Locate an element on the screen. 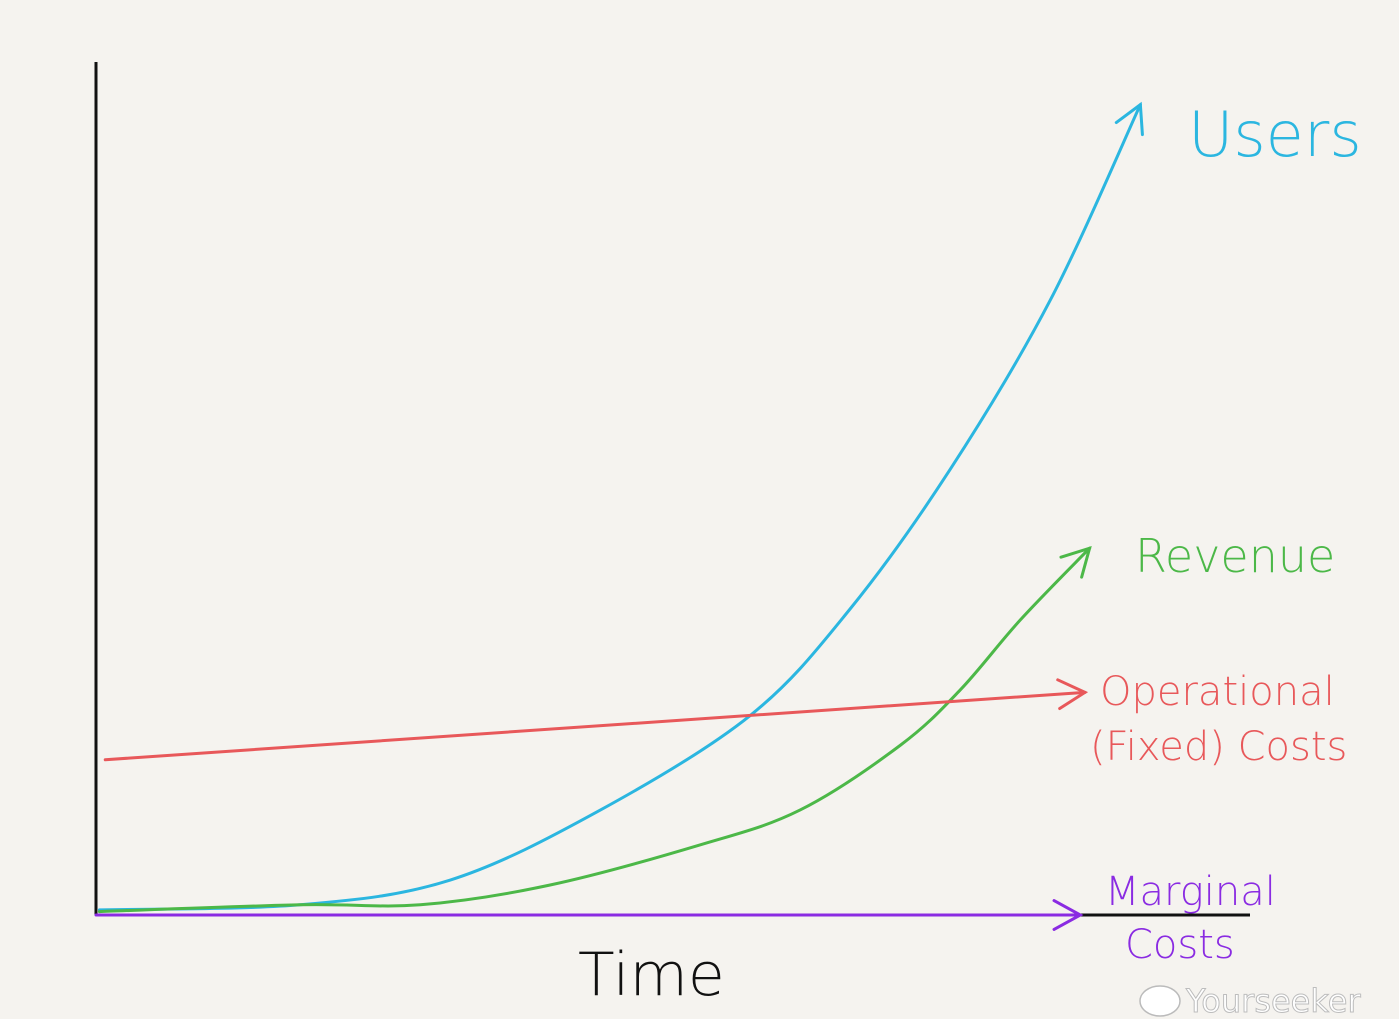 The height and width of the screenshot is (1019, 1399). arrowhead-revenue is located at coordinates (1075, 562).